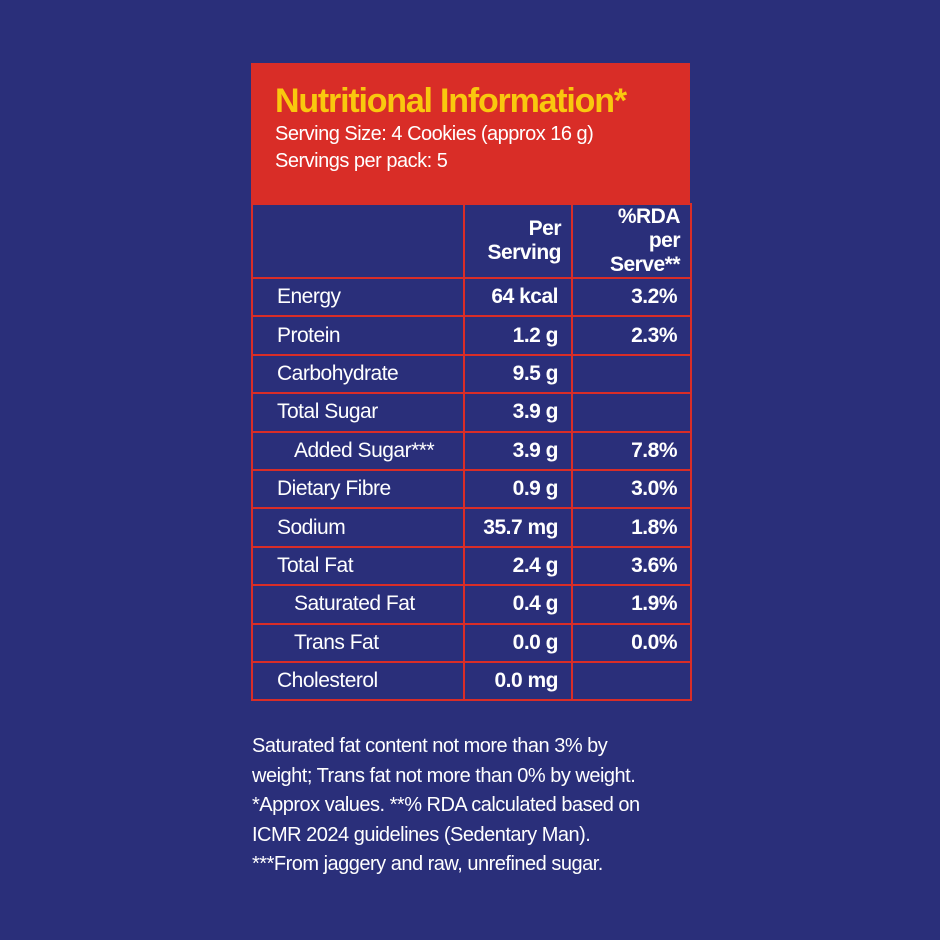 The width and height of the screenshot is (940, 940). What do you see at coordinates (518, 604) in the screenshot?
I see `per-serving-value: 0.4 g` at bounding box center [518, 604].